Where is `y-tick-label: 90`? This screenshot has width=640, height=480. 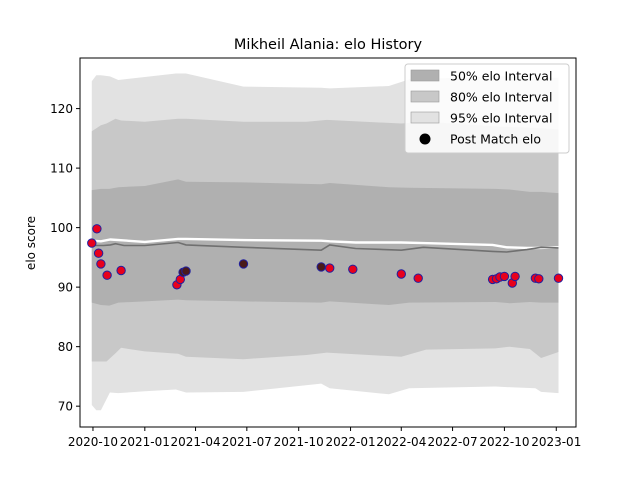 y-tick-label: 90 is located at coordinates (65, 287).